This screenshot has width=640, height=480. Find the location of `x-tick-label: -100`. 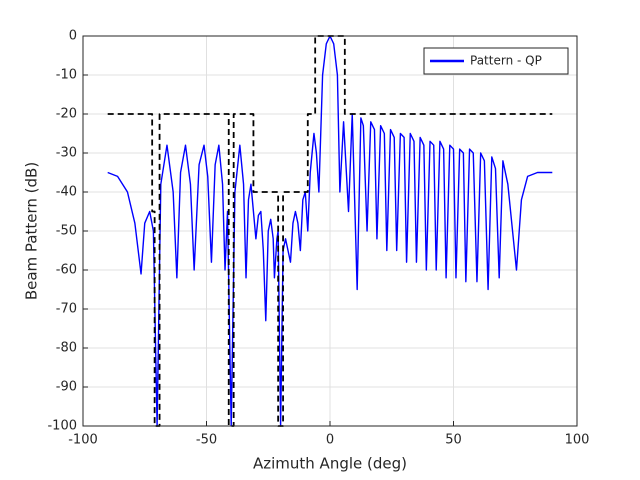

x-tick-label: -100 is located at coordinates (83, 440).